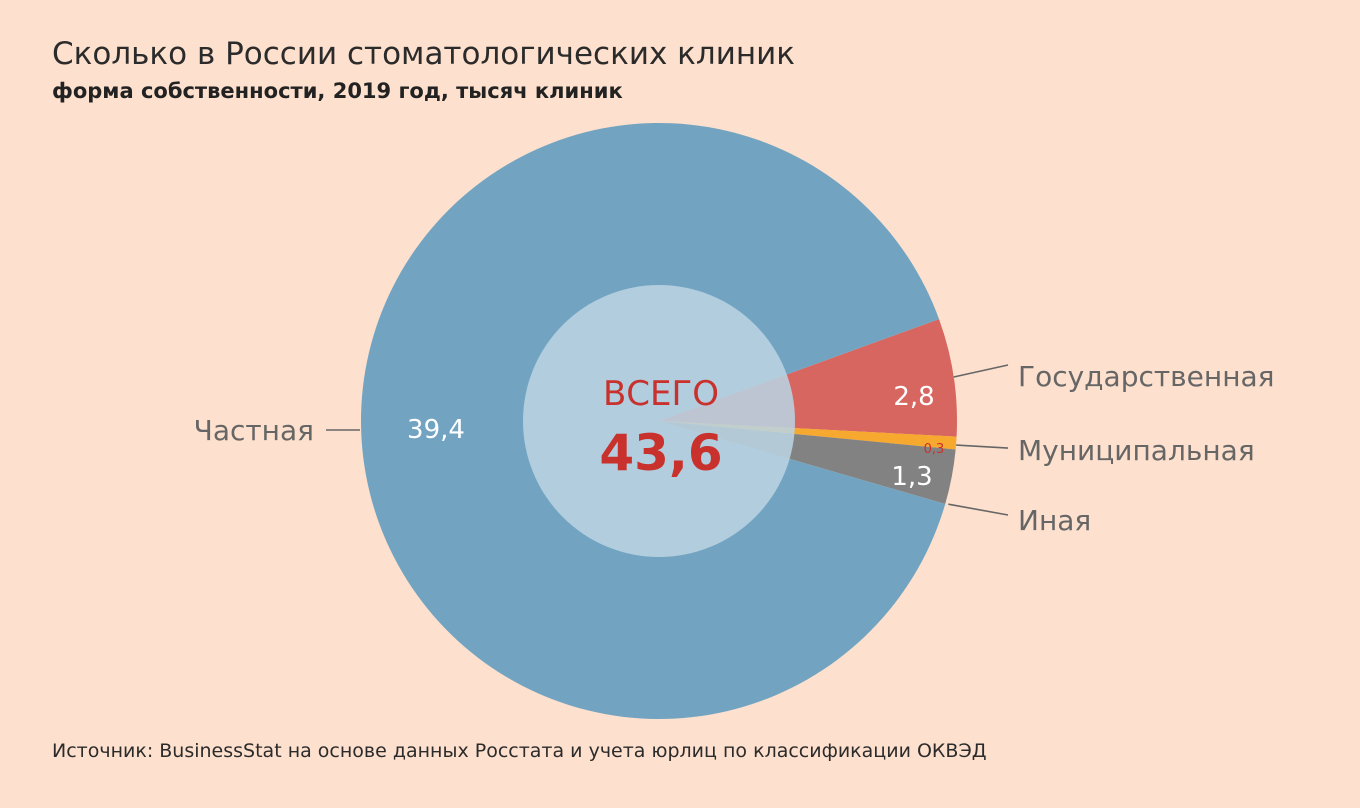 The image size is (1360, 808). I want to click on category-label-private: Частная, so click(254, 430).